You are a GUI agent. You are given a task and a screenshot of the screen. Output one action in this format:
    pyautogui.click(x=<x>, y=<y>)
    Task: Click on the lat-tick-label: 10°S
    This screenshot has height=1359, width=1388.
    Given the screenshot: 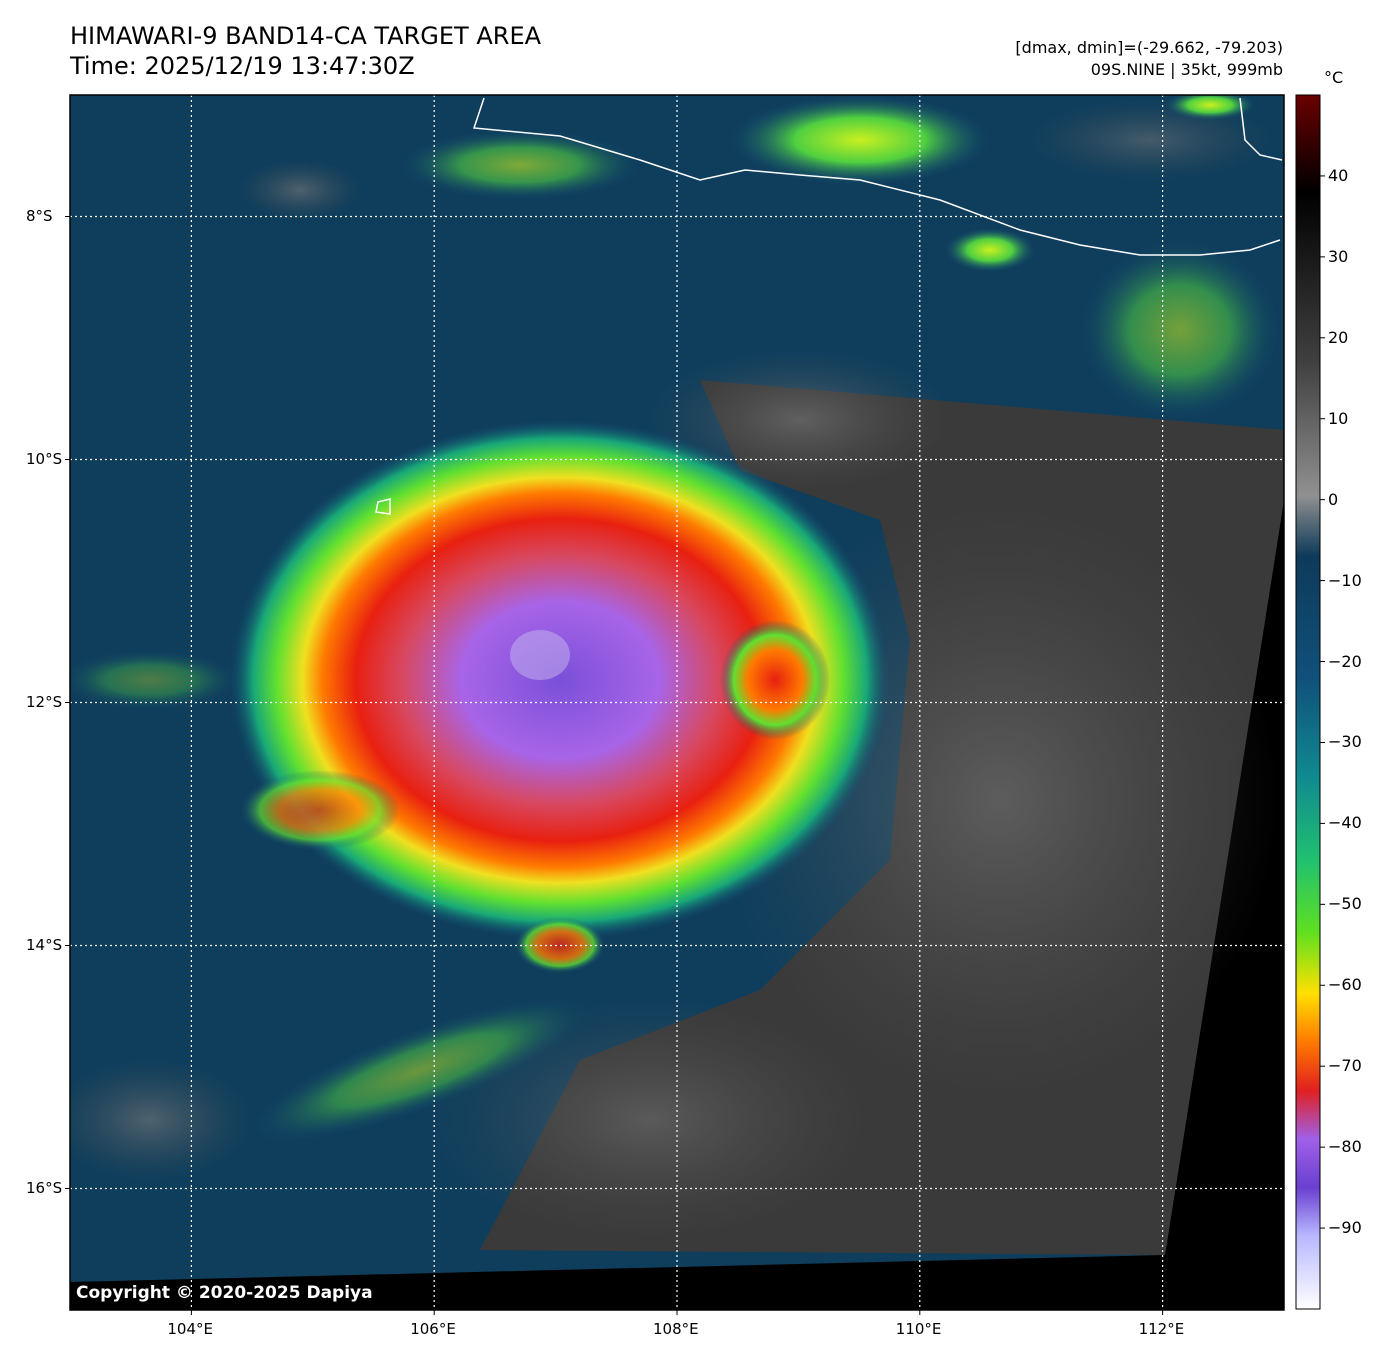 What is the action you would take?
    pyautogui.click(x=44, y=458)
    